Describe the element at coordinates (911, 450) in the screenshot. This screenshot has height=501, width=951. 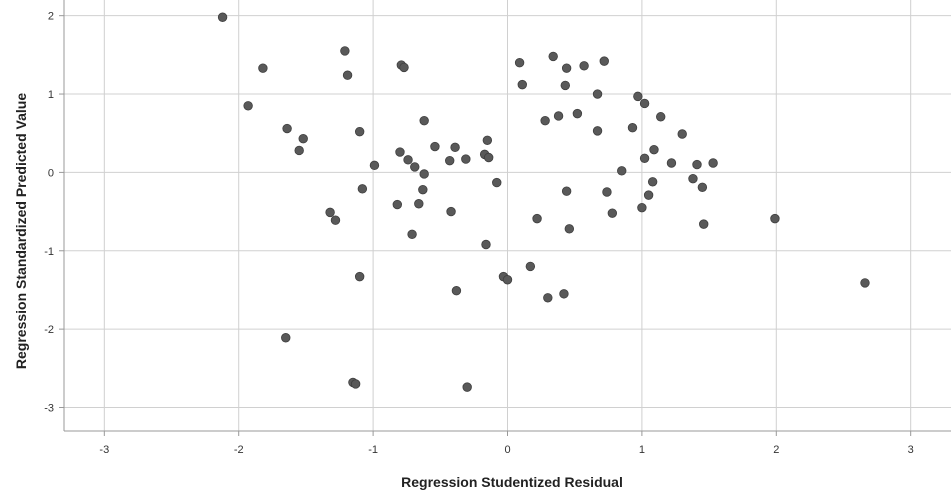
I see `x-tick-label: 3` at that location.